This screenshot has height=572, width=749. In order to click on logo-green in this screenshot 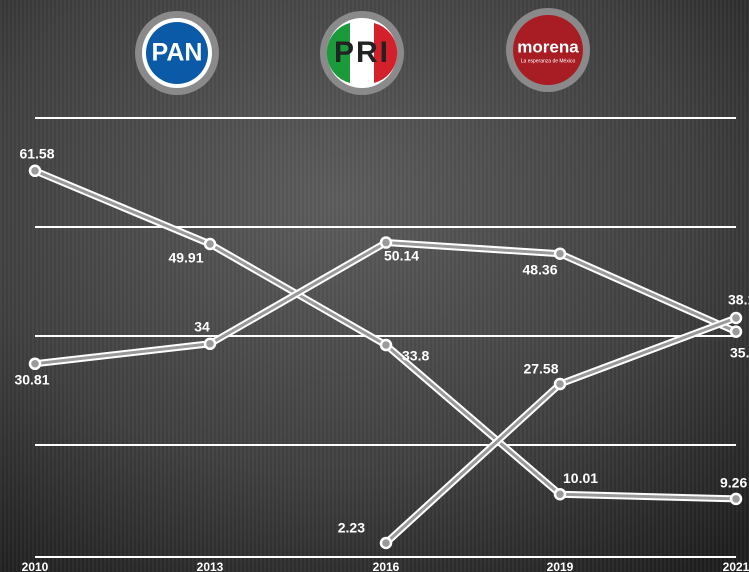, I will do `click(338, 53)`.